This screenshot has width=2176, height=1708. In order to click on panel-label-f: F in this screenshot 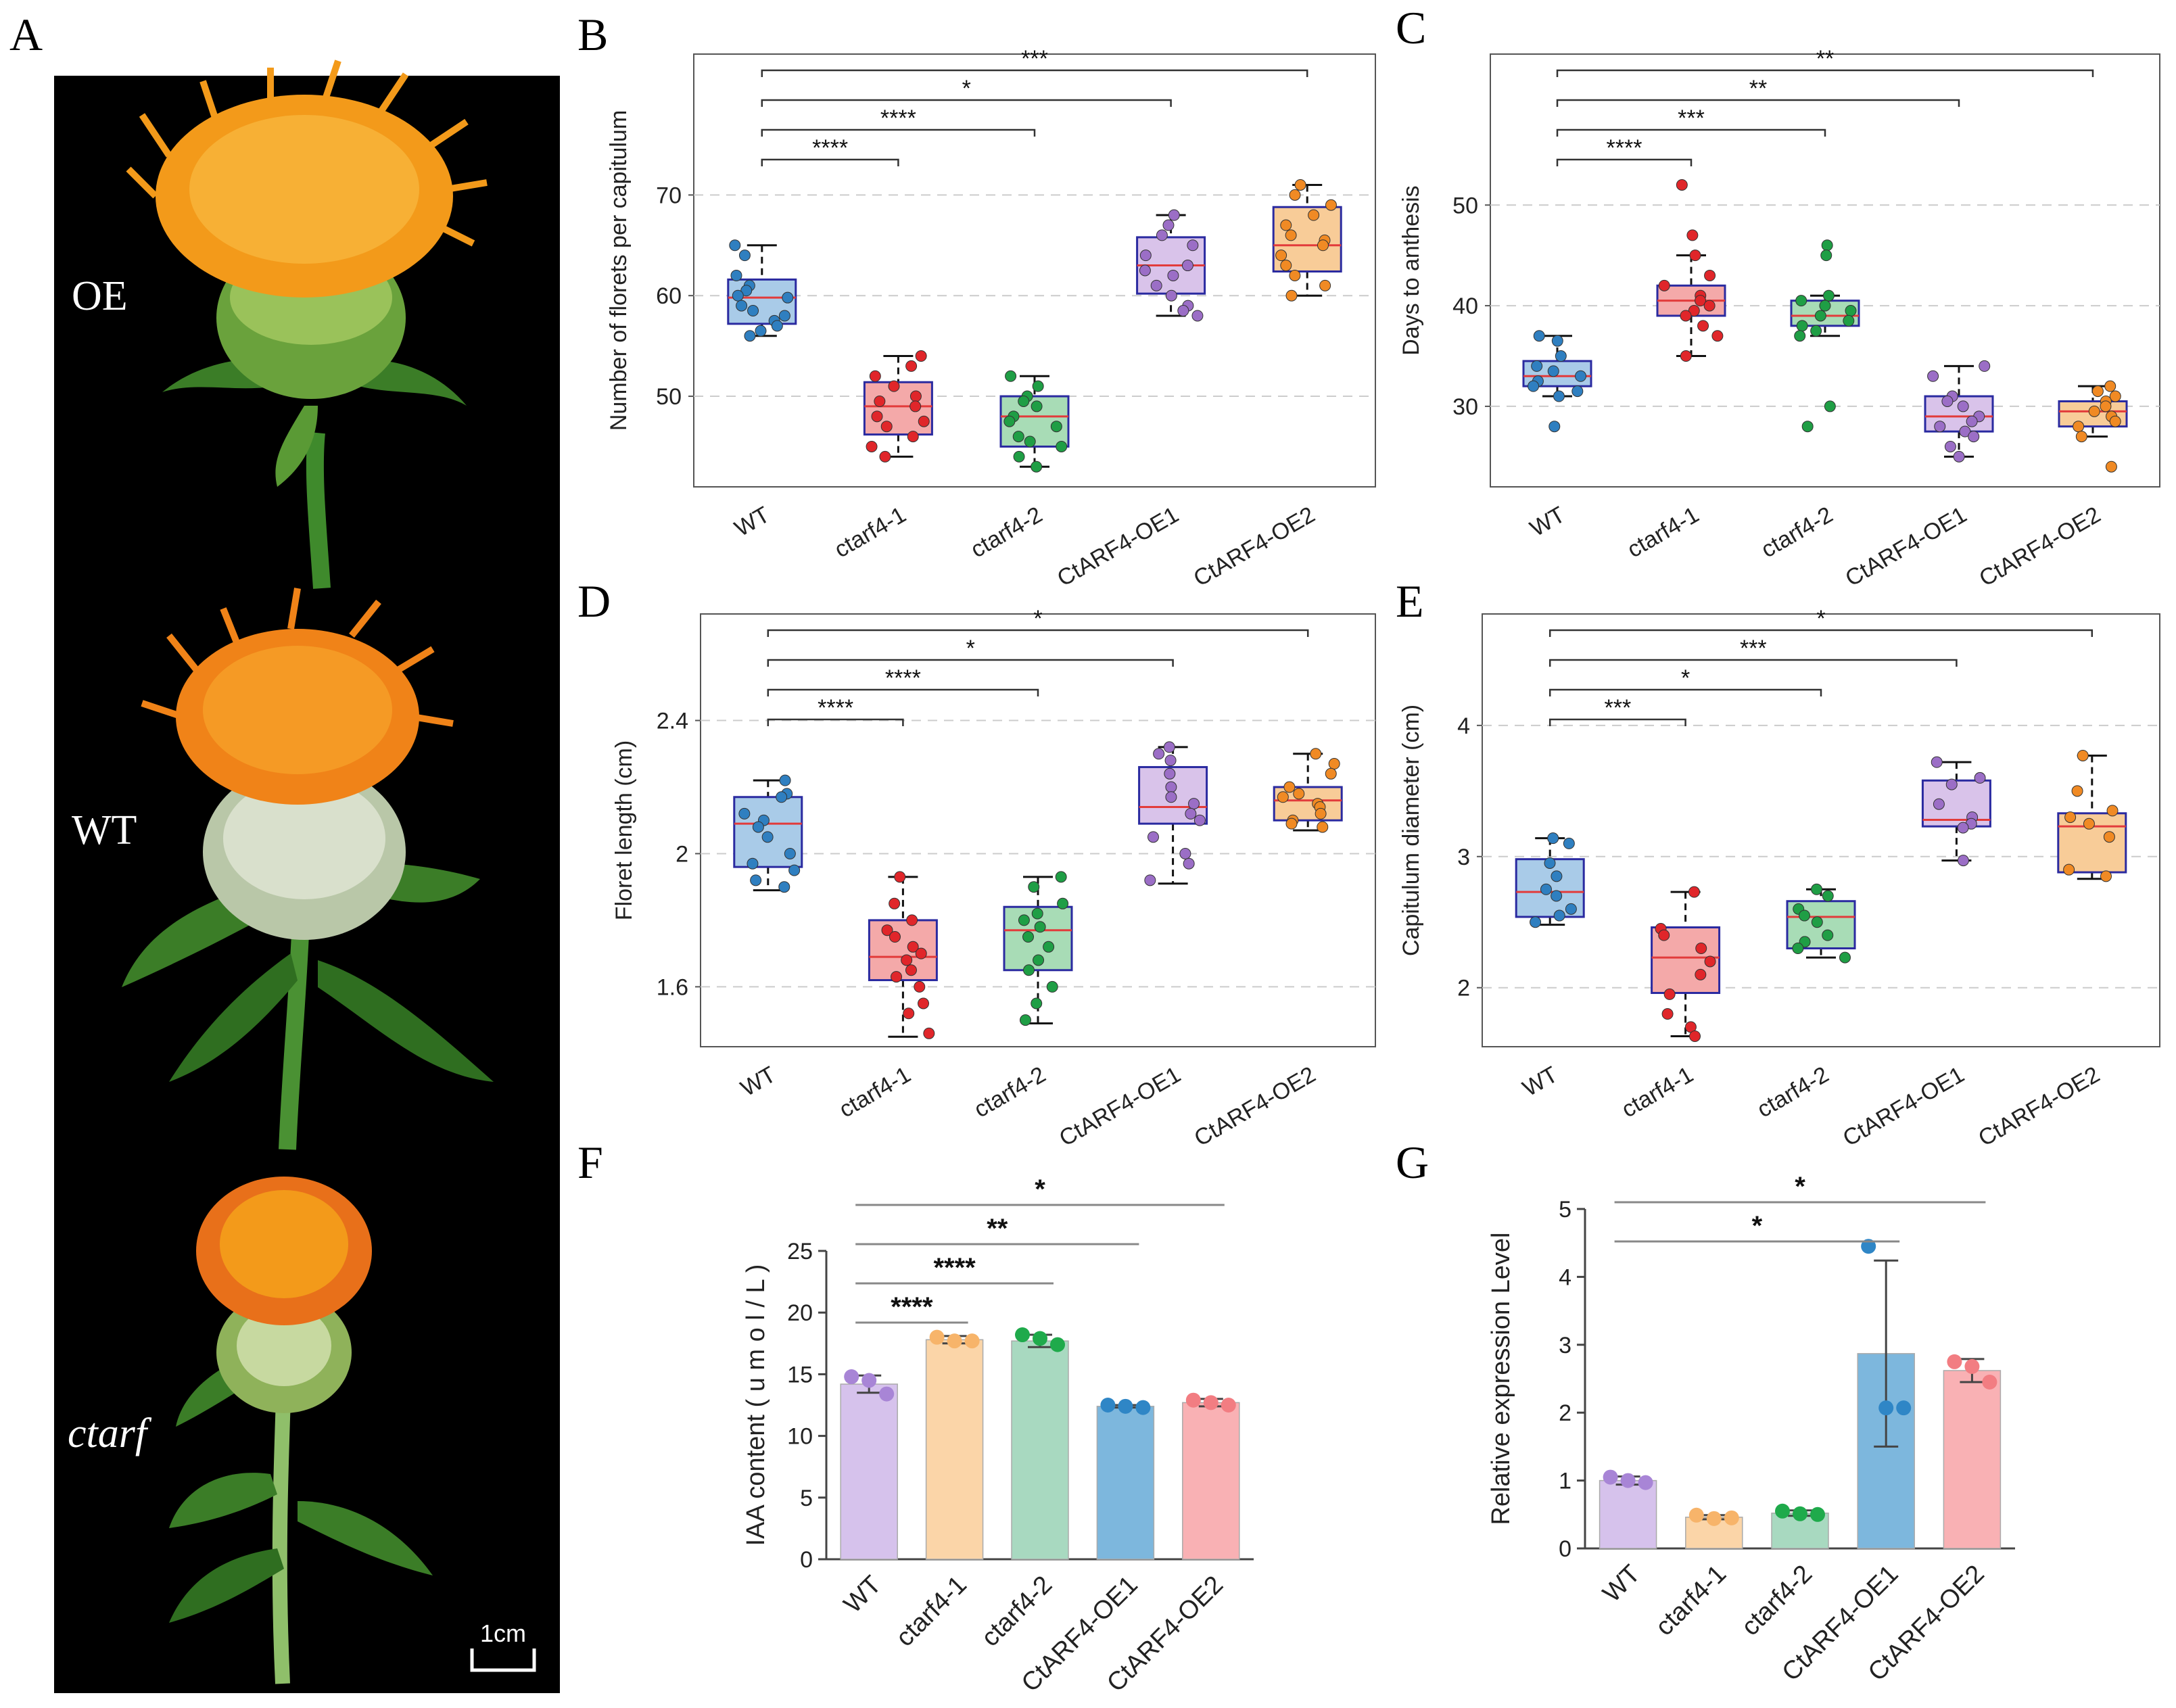, I will do `click(590, 1162)`.